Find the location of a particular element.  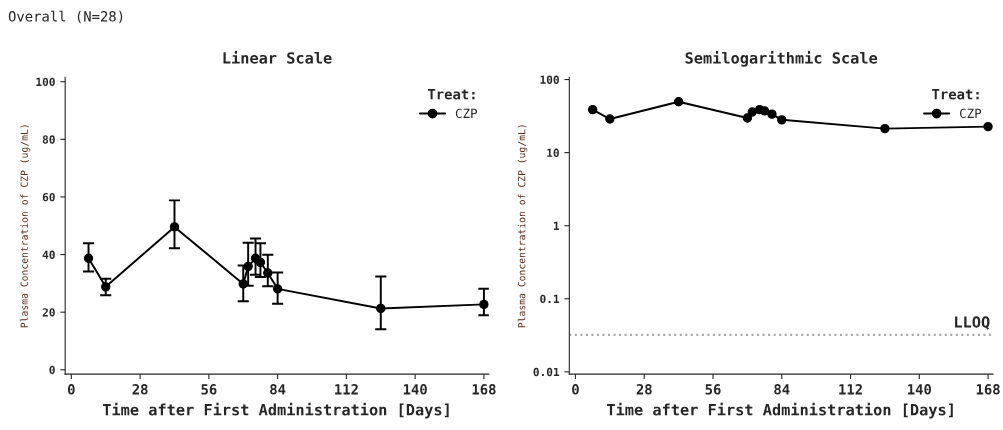

y-tick-label: 0 is located at coordinates (52, 370).